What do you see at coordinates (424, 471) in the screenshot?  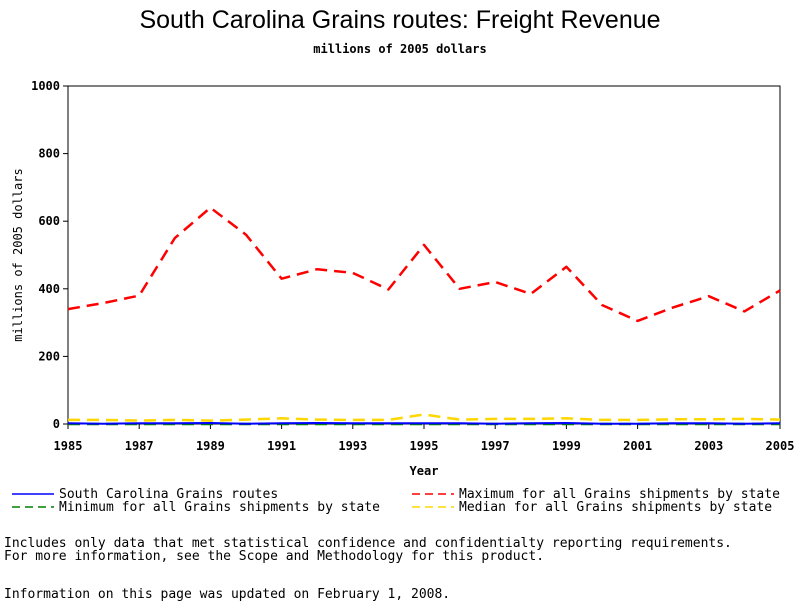 I see `x-axis-label: Year` at bounding box center [424, 471].